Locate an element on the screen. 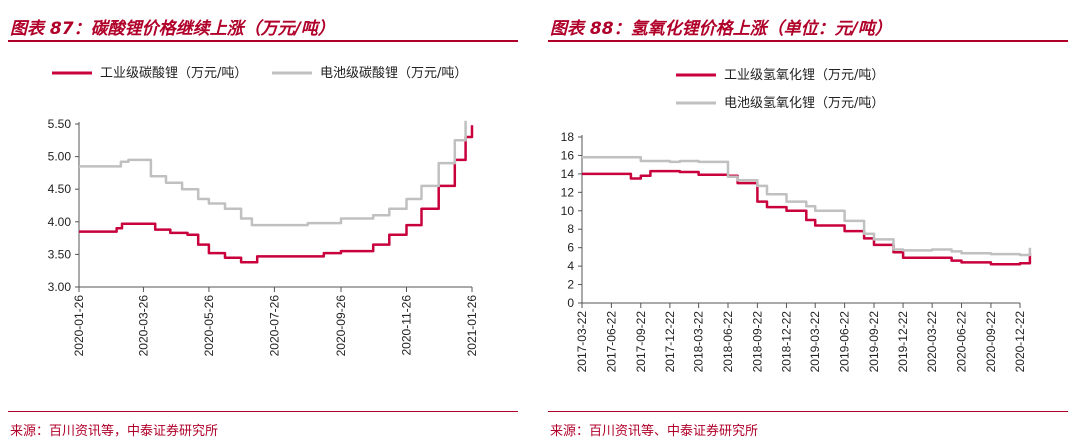 The image size is (1080, 446). y-tick-label: 5.50 is located at coordinates (60, 124).